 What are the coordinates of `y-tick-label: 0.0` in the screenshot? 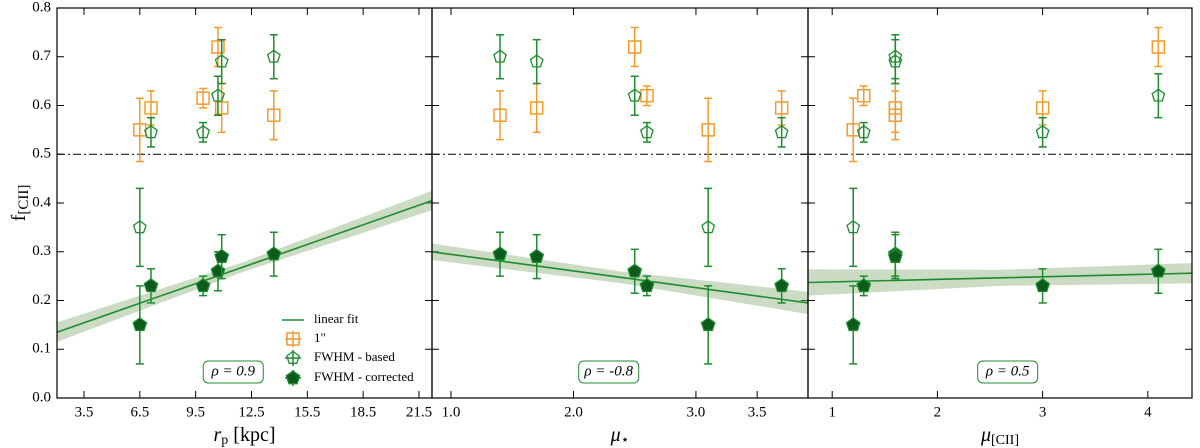 It's located at (41, 397).